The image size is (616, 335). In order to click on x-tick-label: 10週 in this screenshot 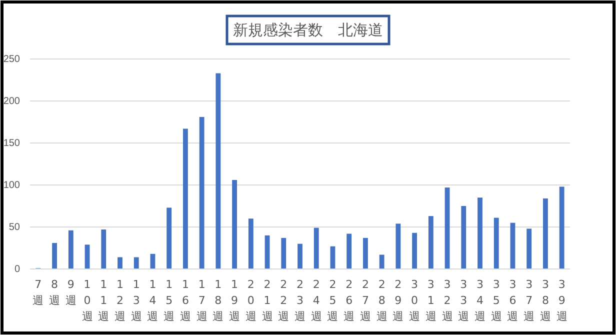, I will do `click(87, 300)`.